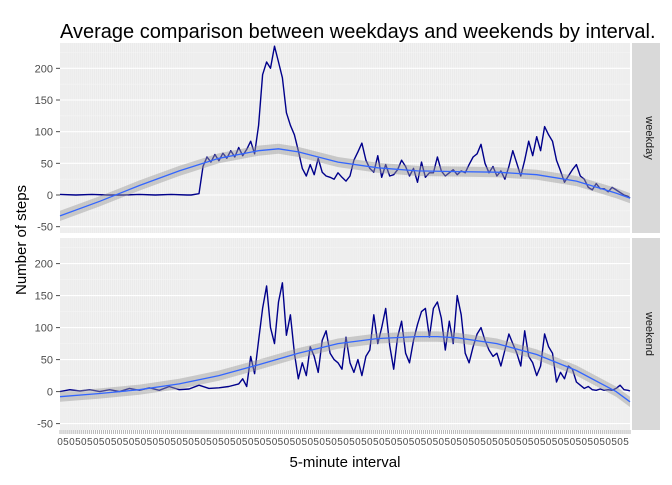 The width and height of the screenshot is (672, 485). I want to click on y-tick-label: 200, so click(44, 265).